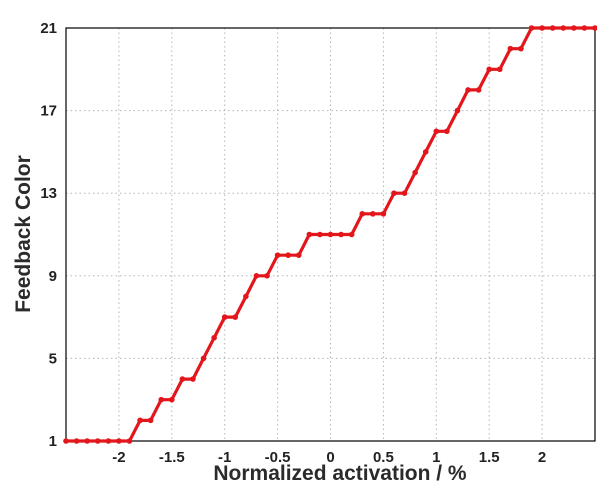 The height and width of the screenshot is (487, 597). What do you see at coordinates (383, 457) in the screenshot?
I see `x-tick-label: 0.5` at bounding box center [383, 457].